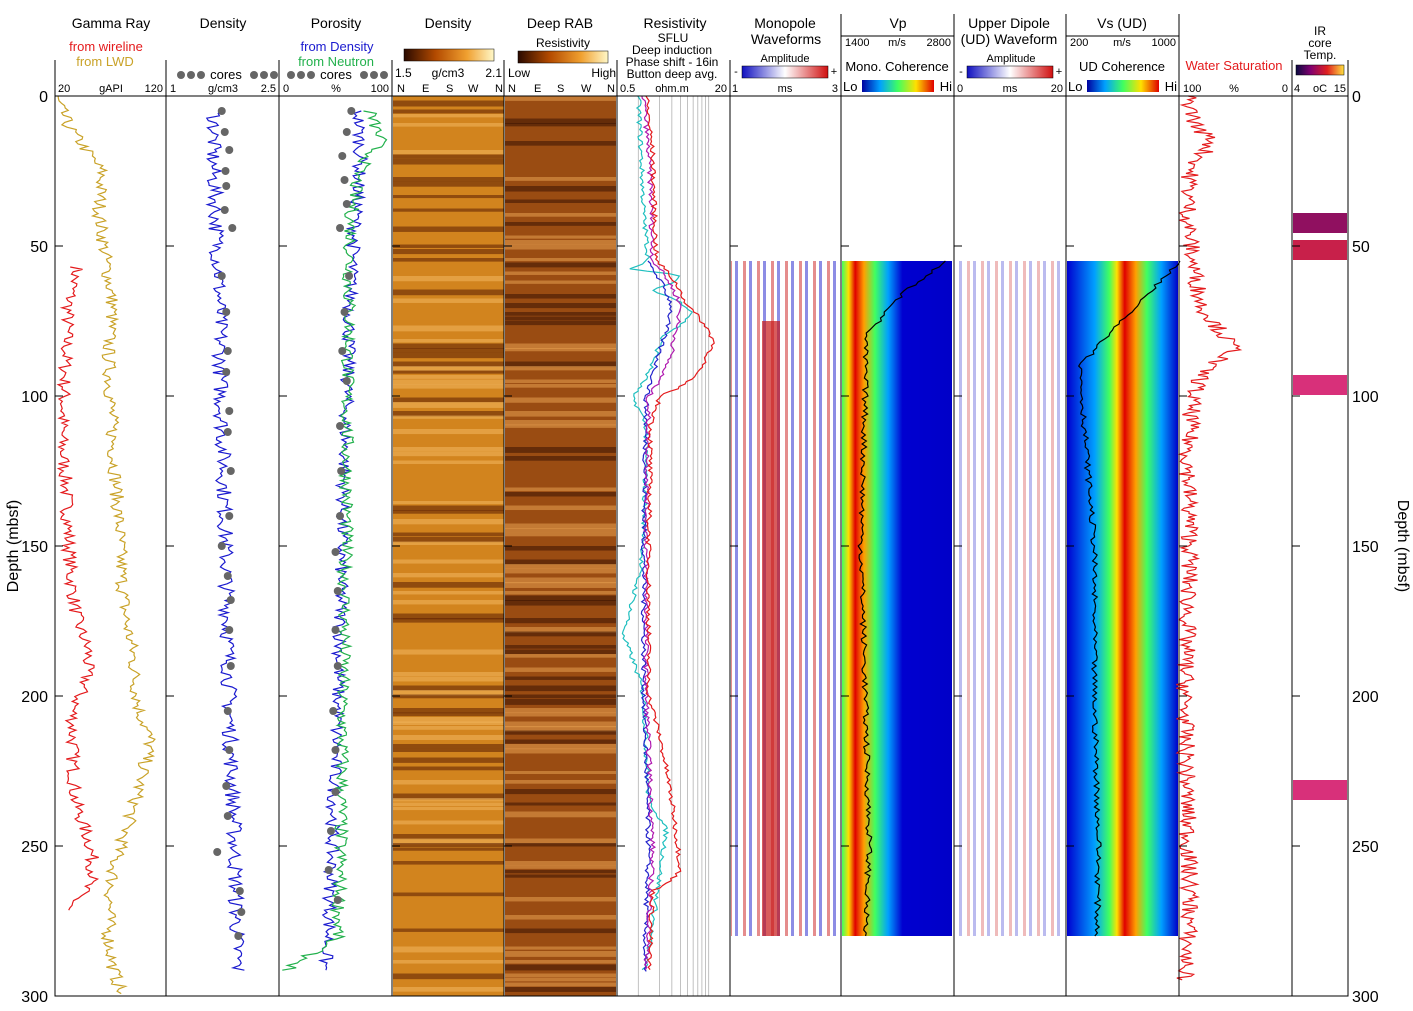  I want to click on title-vp: Vp, so click(897, 23).